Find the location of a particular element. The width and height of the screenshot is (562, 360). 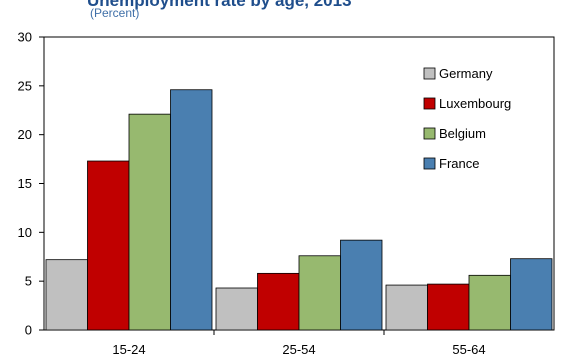

legend-label: Luxembourg is located at coordinates (475, 103).